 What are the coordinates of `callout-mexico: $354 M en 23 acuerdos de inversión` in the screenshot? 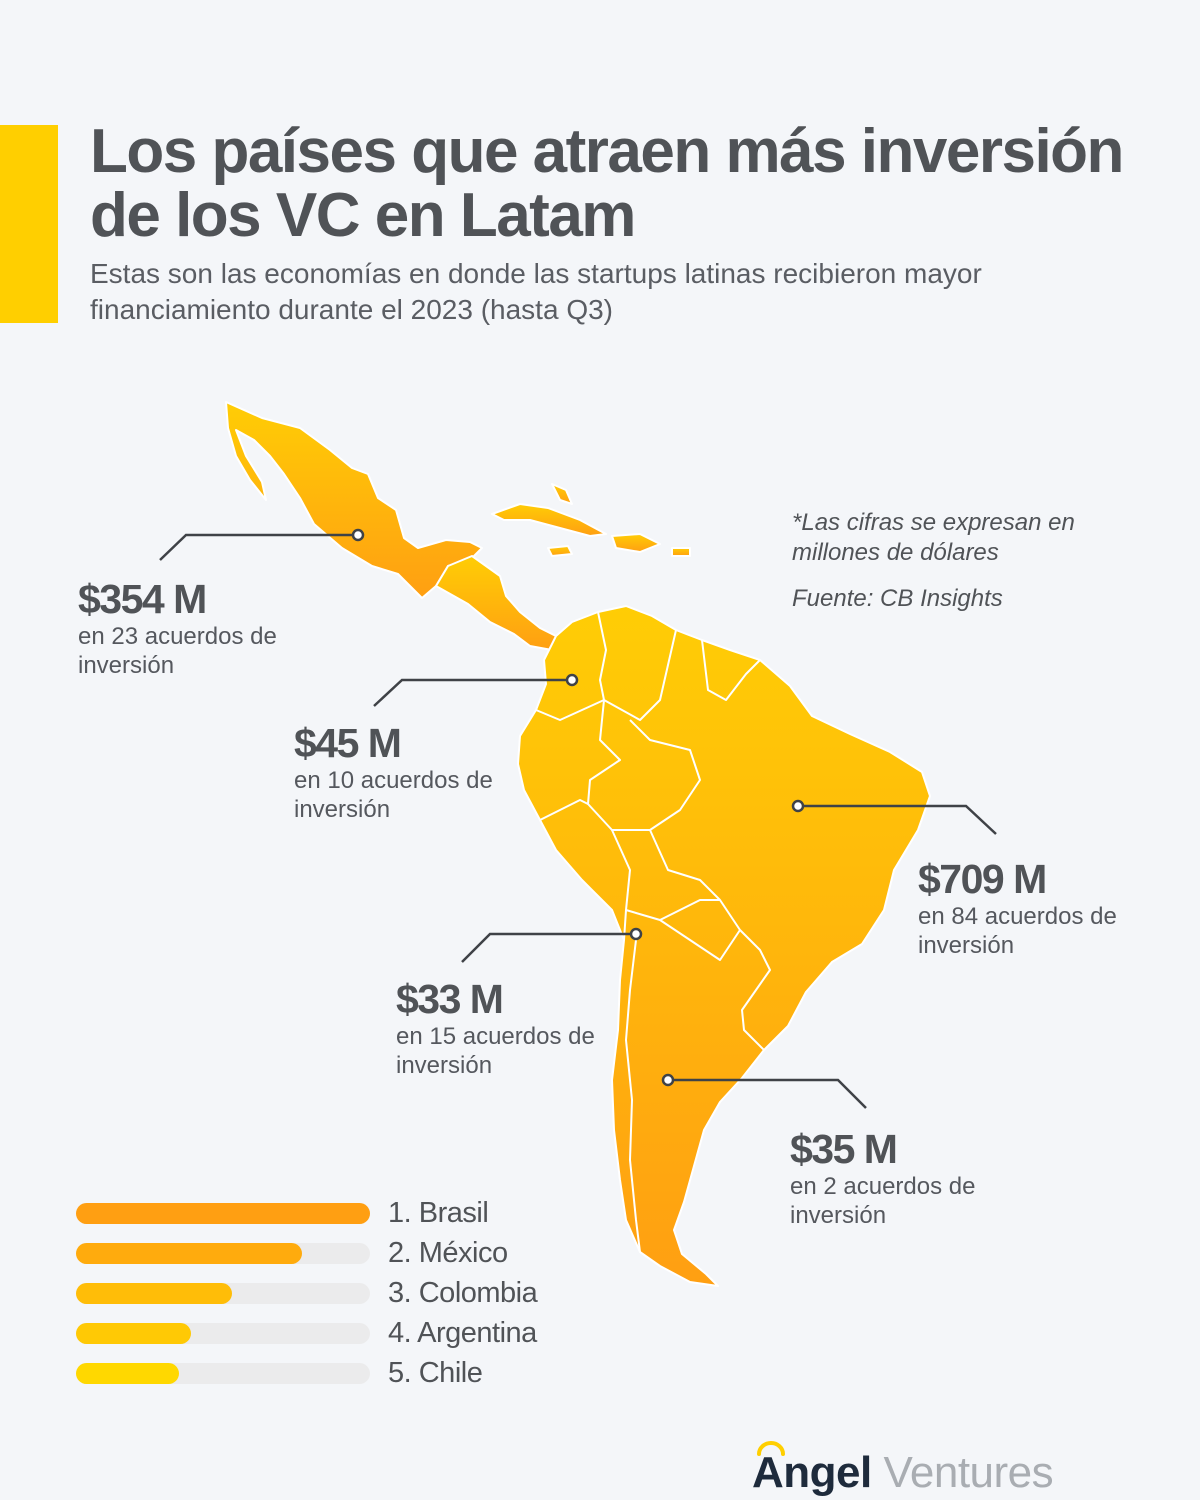 It's located at (208, 628).